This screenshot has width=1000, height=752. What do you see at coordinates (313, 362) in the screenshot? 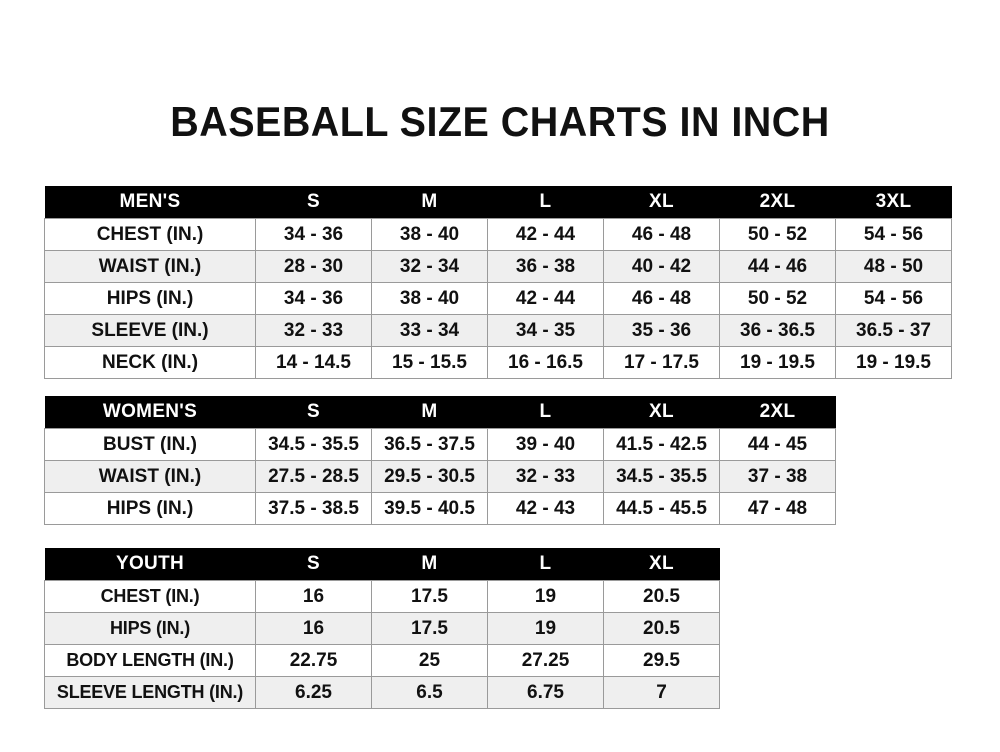
I see `measurement-value: 14 - 14.5` at bounding box center [313, 362].